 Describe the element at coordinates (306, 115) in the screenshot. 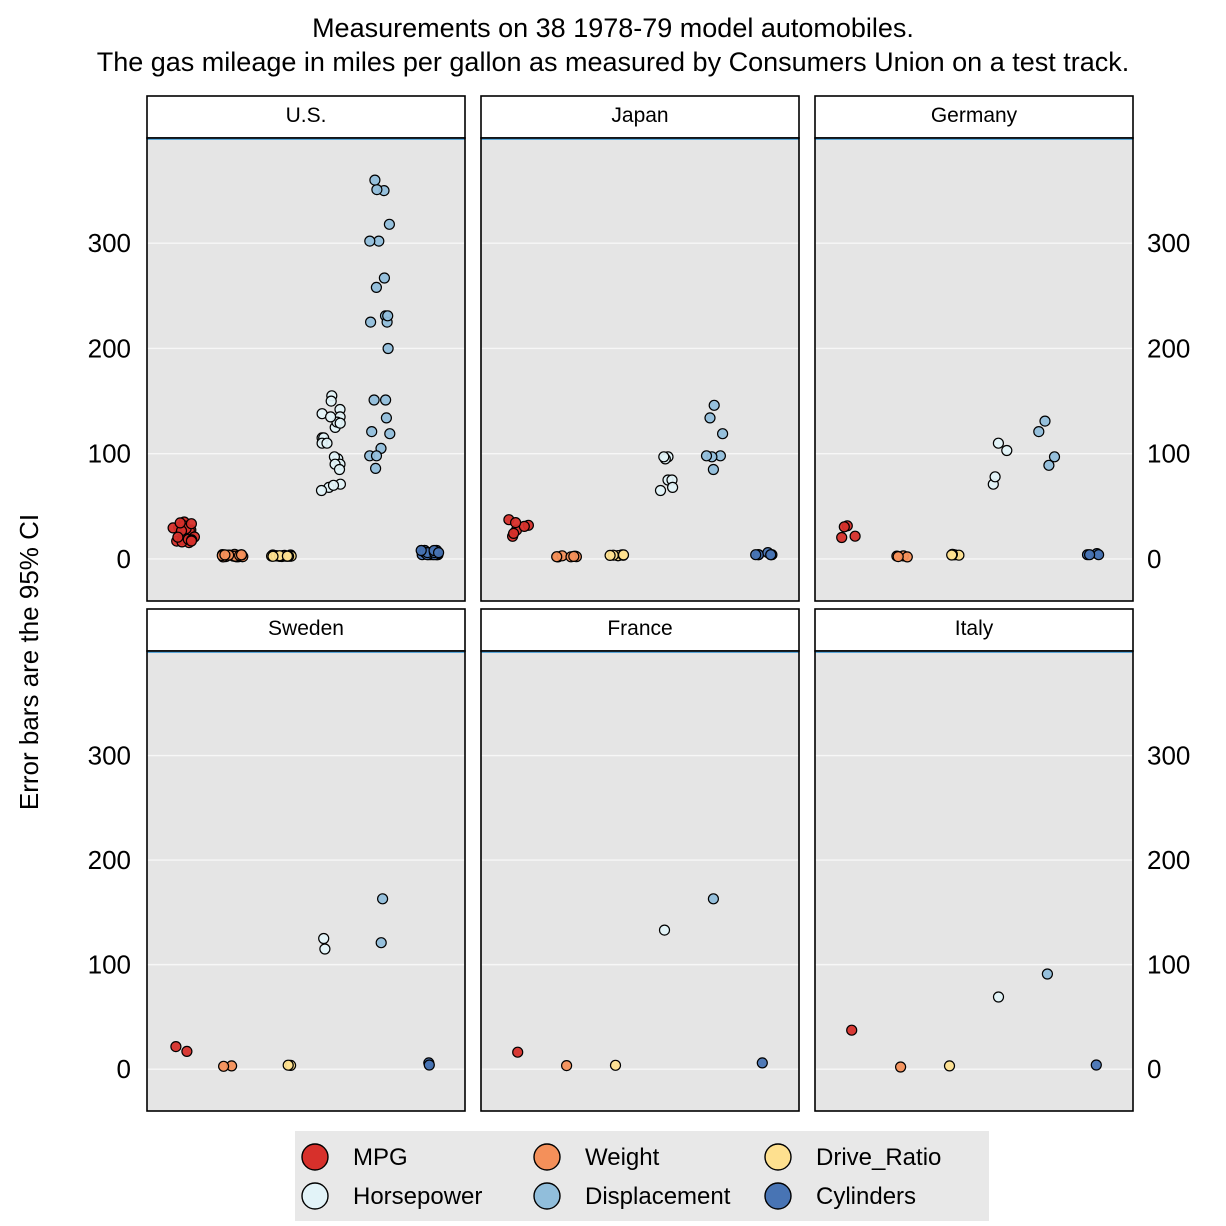

I see `facet-strip-label: U.S.` at that location.